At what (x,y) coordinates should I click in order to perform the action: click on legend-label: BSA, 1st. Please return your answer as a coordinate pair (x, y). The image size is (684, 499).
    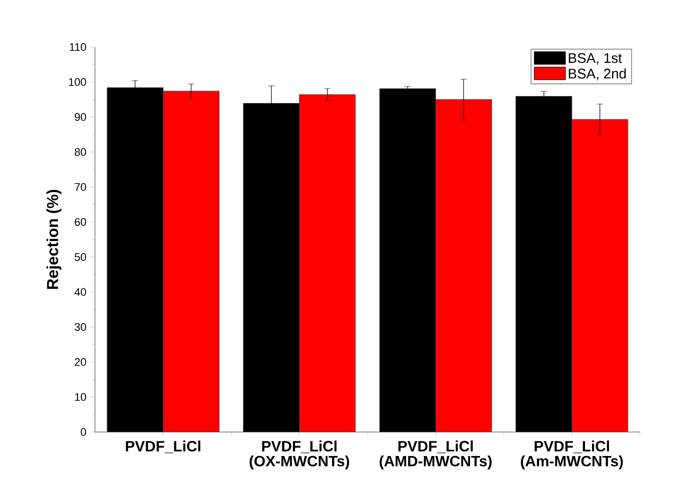
    Looking at the image, I should click on (595, 59).